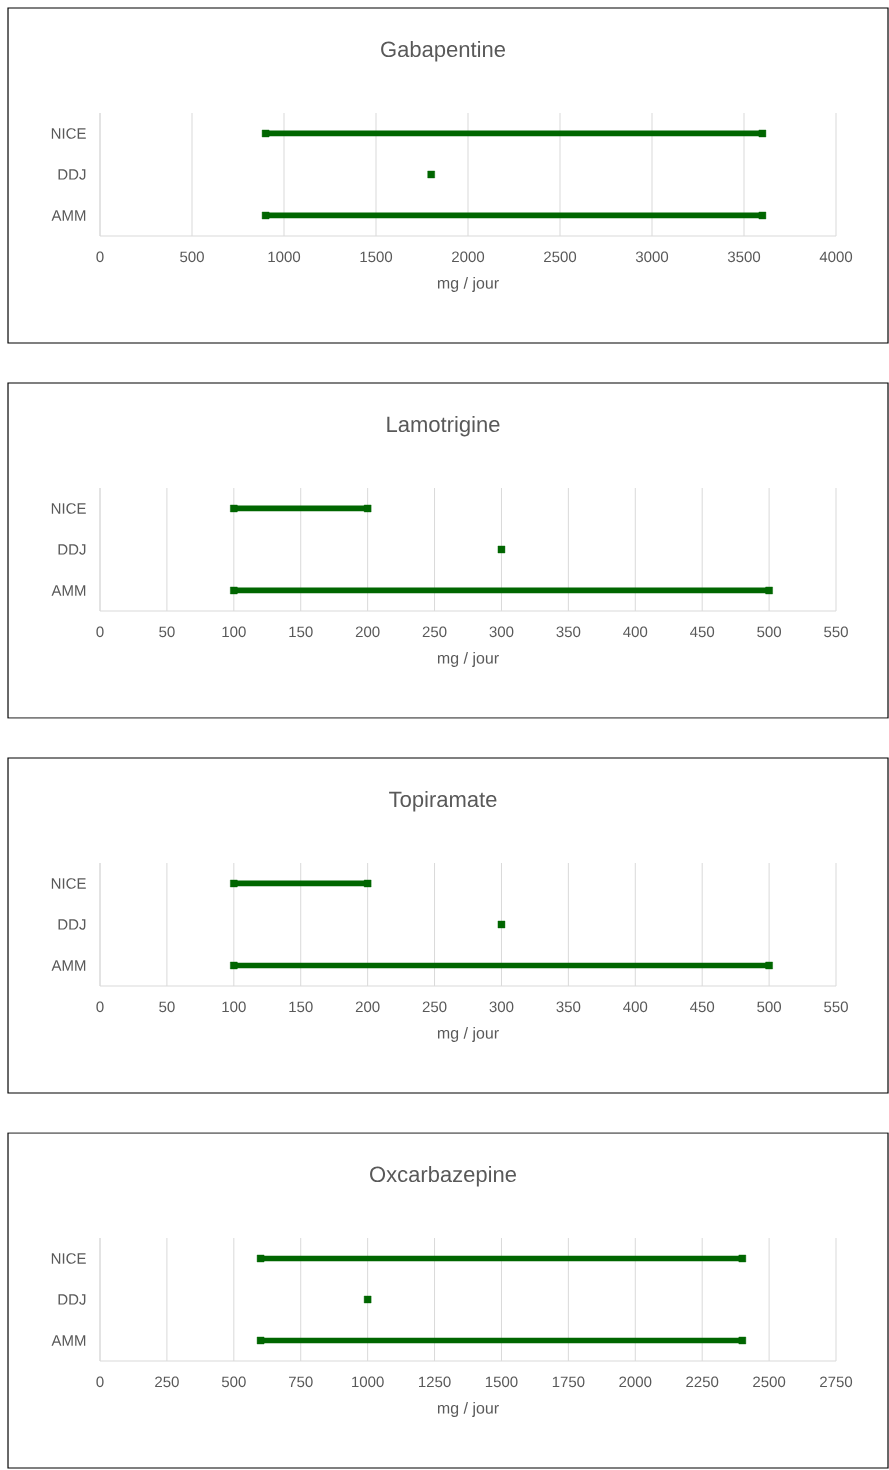 The width and height of the screenshot is (889, 1470). I want to click on chart-title: Gabapentine, so click(443, 51).